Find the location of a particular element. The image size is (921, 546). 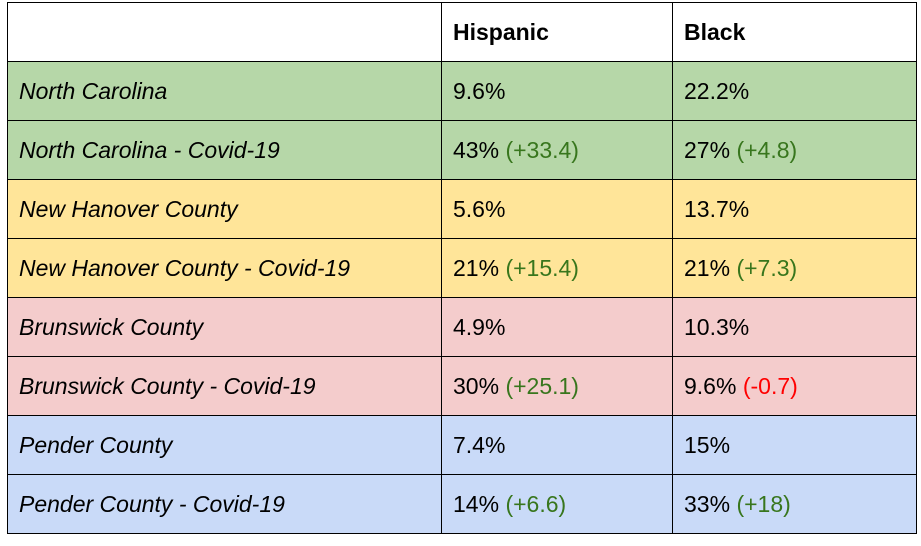

hispanic-percentage: 5.6% is located at coordinates (479, 208).